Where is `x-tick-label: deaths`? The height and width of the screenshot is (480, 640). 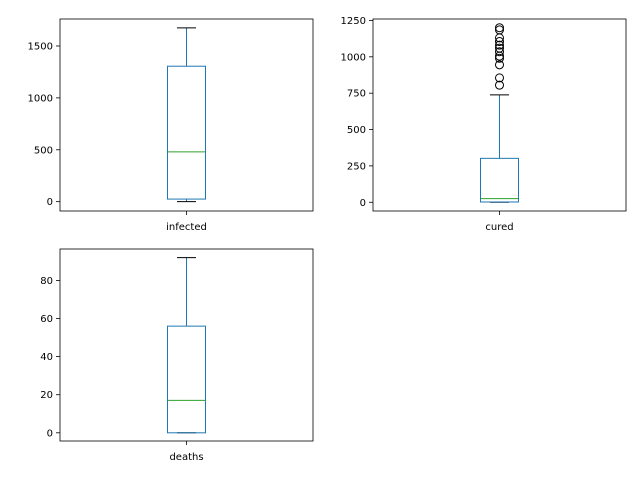
x-tick-label: deaths is located at coordinates (186, 457).